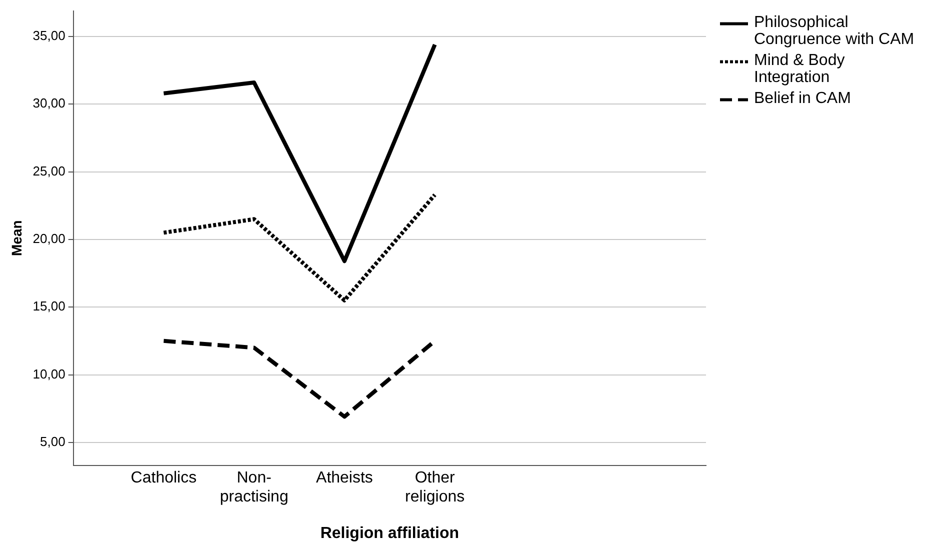 Image resolution: width=931 pixels, height=552 pixels. What do you see at coordinates (53, 441) in the screenshot?
I see `y-tick-label: 5,00` at bounding box center [53, 441].